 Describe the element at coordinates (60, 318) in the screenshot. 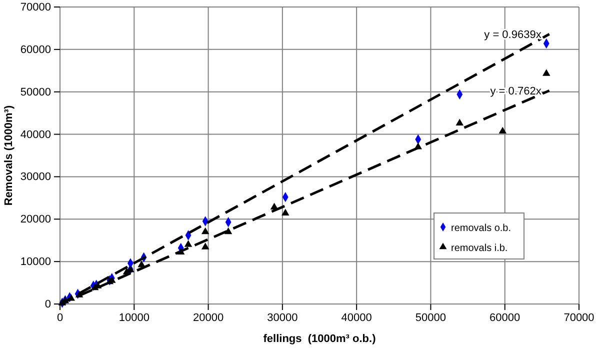

I see `x-tick-label: 0` at that location.